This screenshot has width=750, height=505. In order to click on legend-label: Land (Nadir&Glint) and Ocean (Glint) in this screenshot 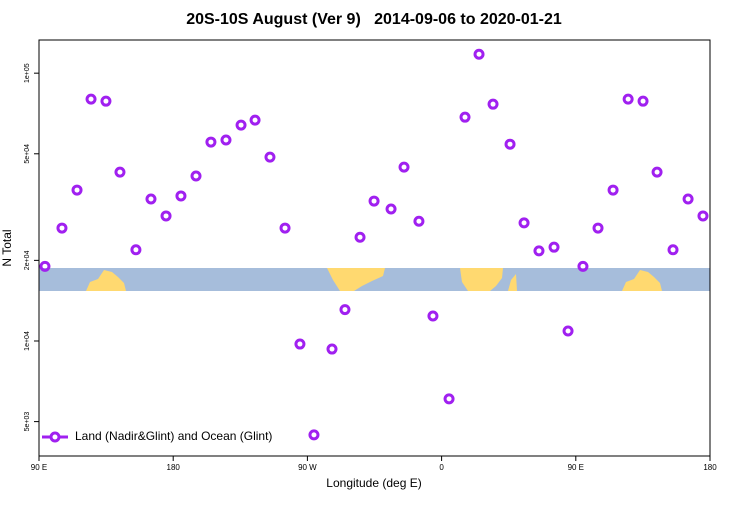, I will do `click(173, 436)`.